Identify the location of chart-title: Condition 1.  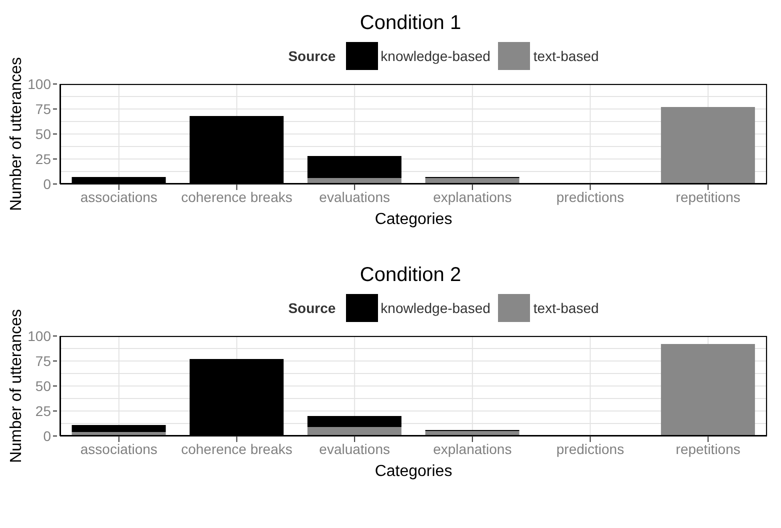
(410, 23).